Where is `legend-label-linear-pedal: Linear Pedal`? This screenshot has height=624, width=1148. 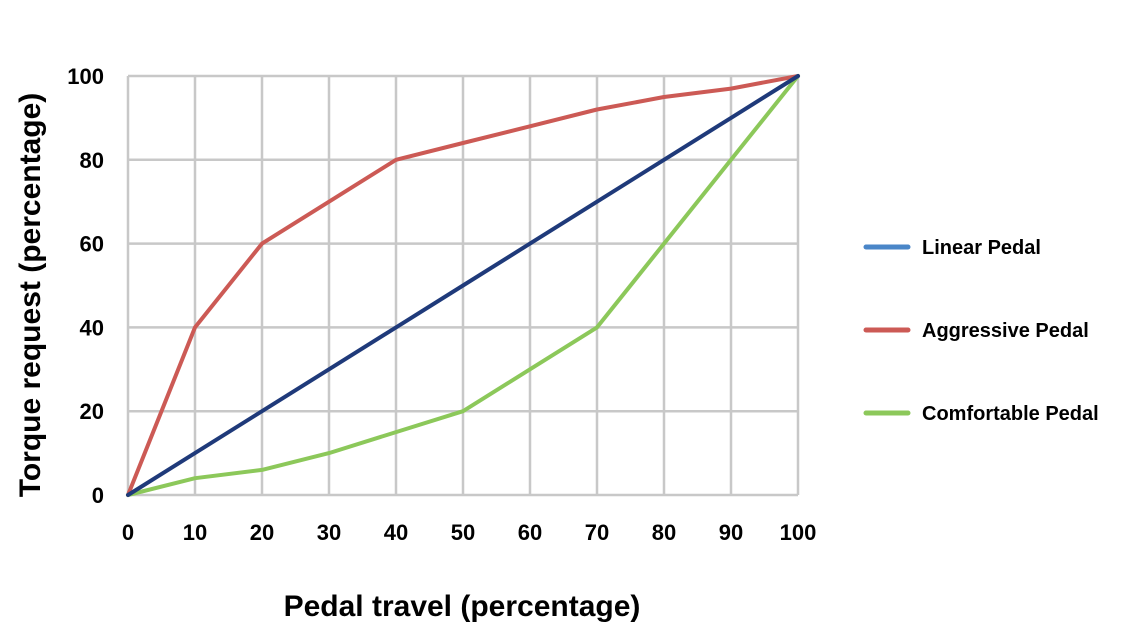 legend-label-linear-pedal: Linear Pedal is located at coordinates (981, 248).